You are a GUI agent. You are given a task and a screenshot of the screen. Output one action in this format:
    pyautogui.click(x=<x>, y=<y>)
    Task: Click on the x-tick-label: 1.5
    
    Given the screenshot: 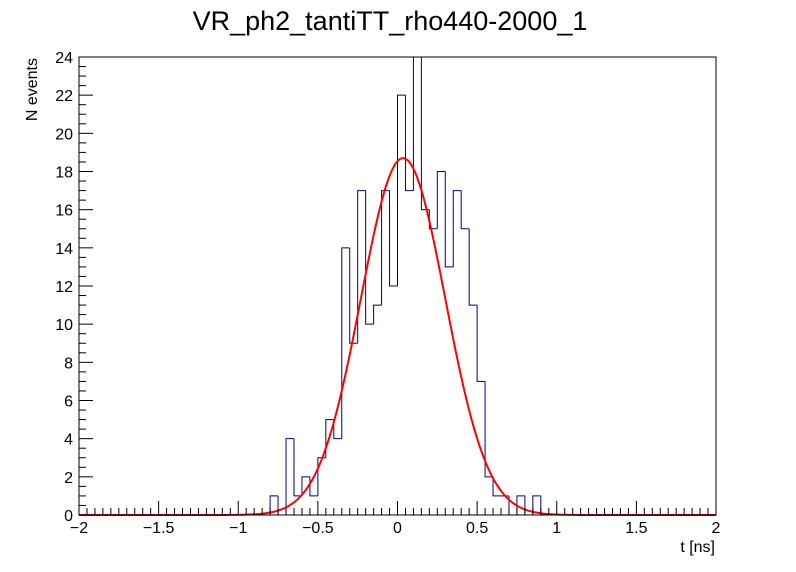 What is the action you would take?
    pyautogui.click(x=636, y=528)
    